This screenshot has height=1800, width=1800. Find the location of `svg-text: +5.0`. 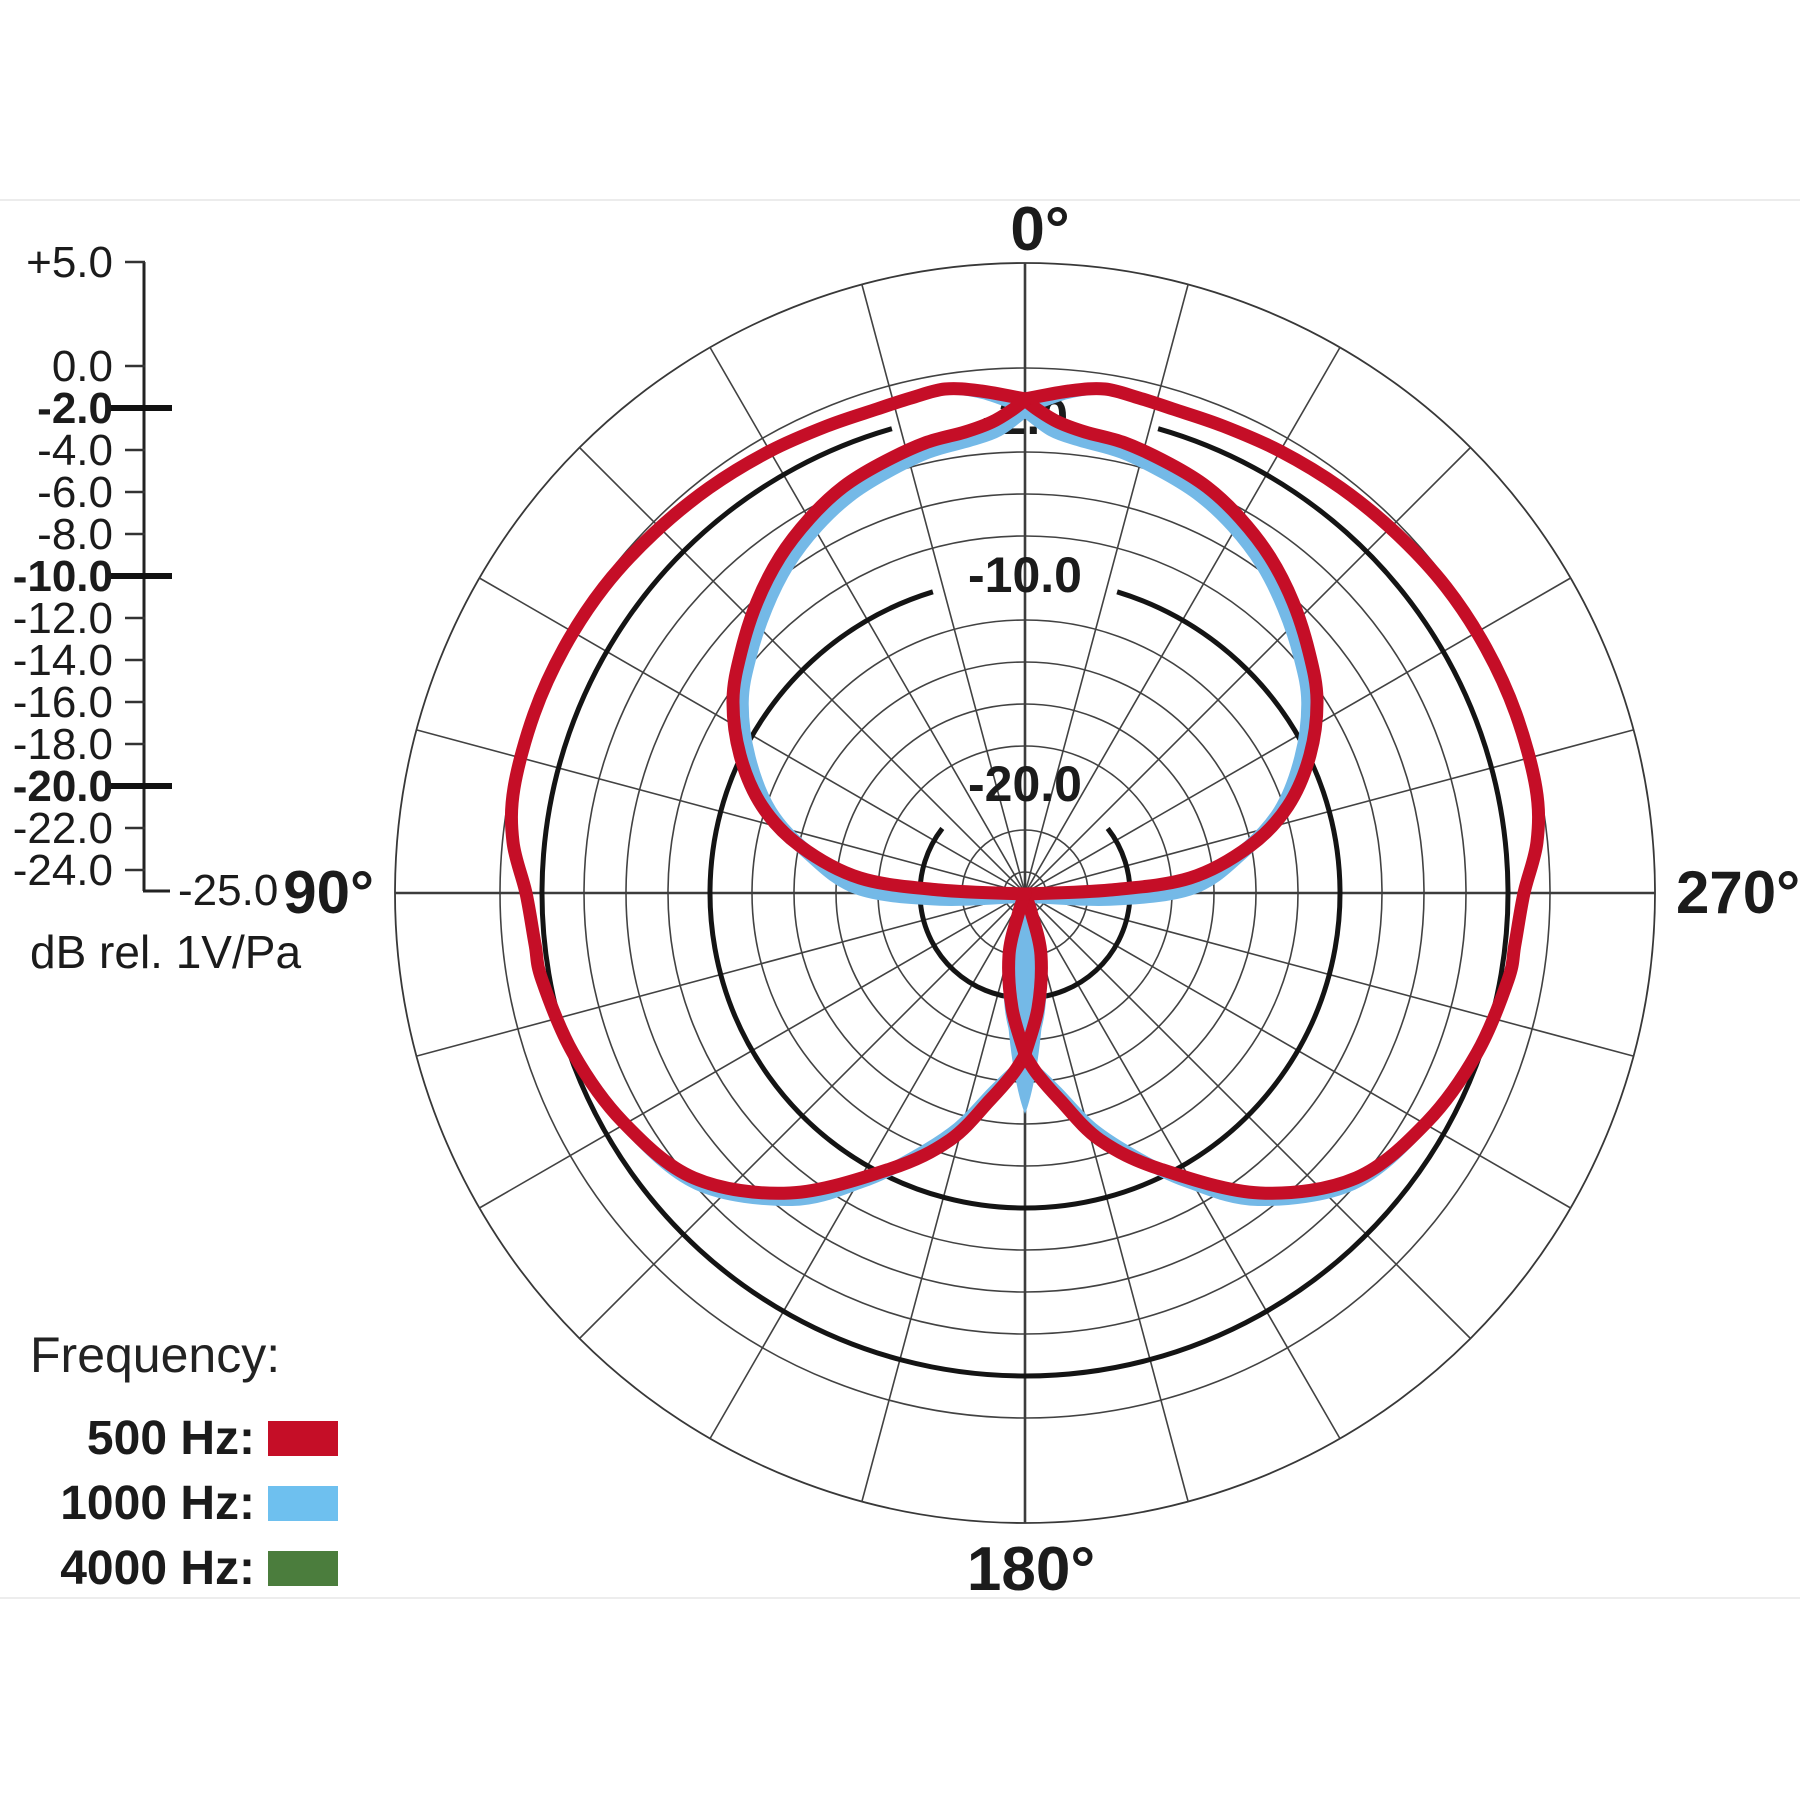

svg-text: +5.0 is located at coordinates (69, 262).